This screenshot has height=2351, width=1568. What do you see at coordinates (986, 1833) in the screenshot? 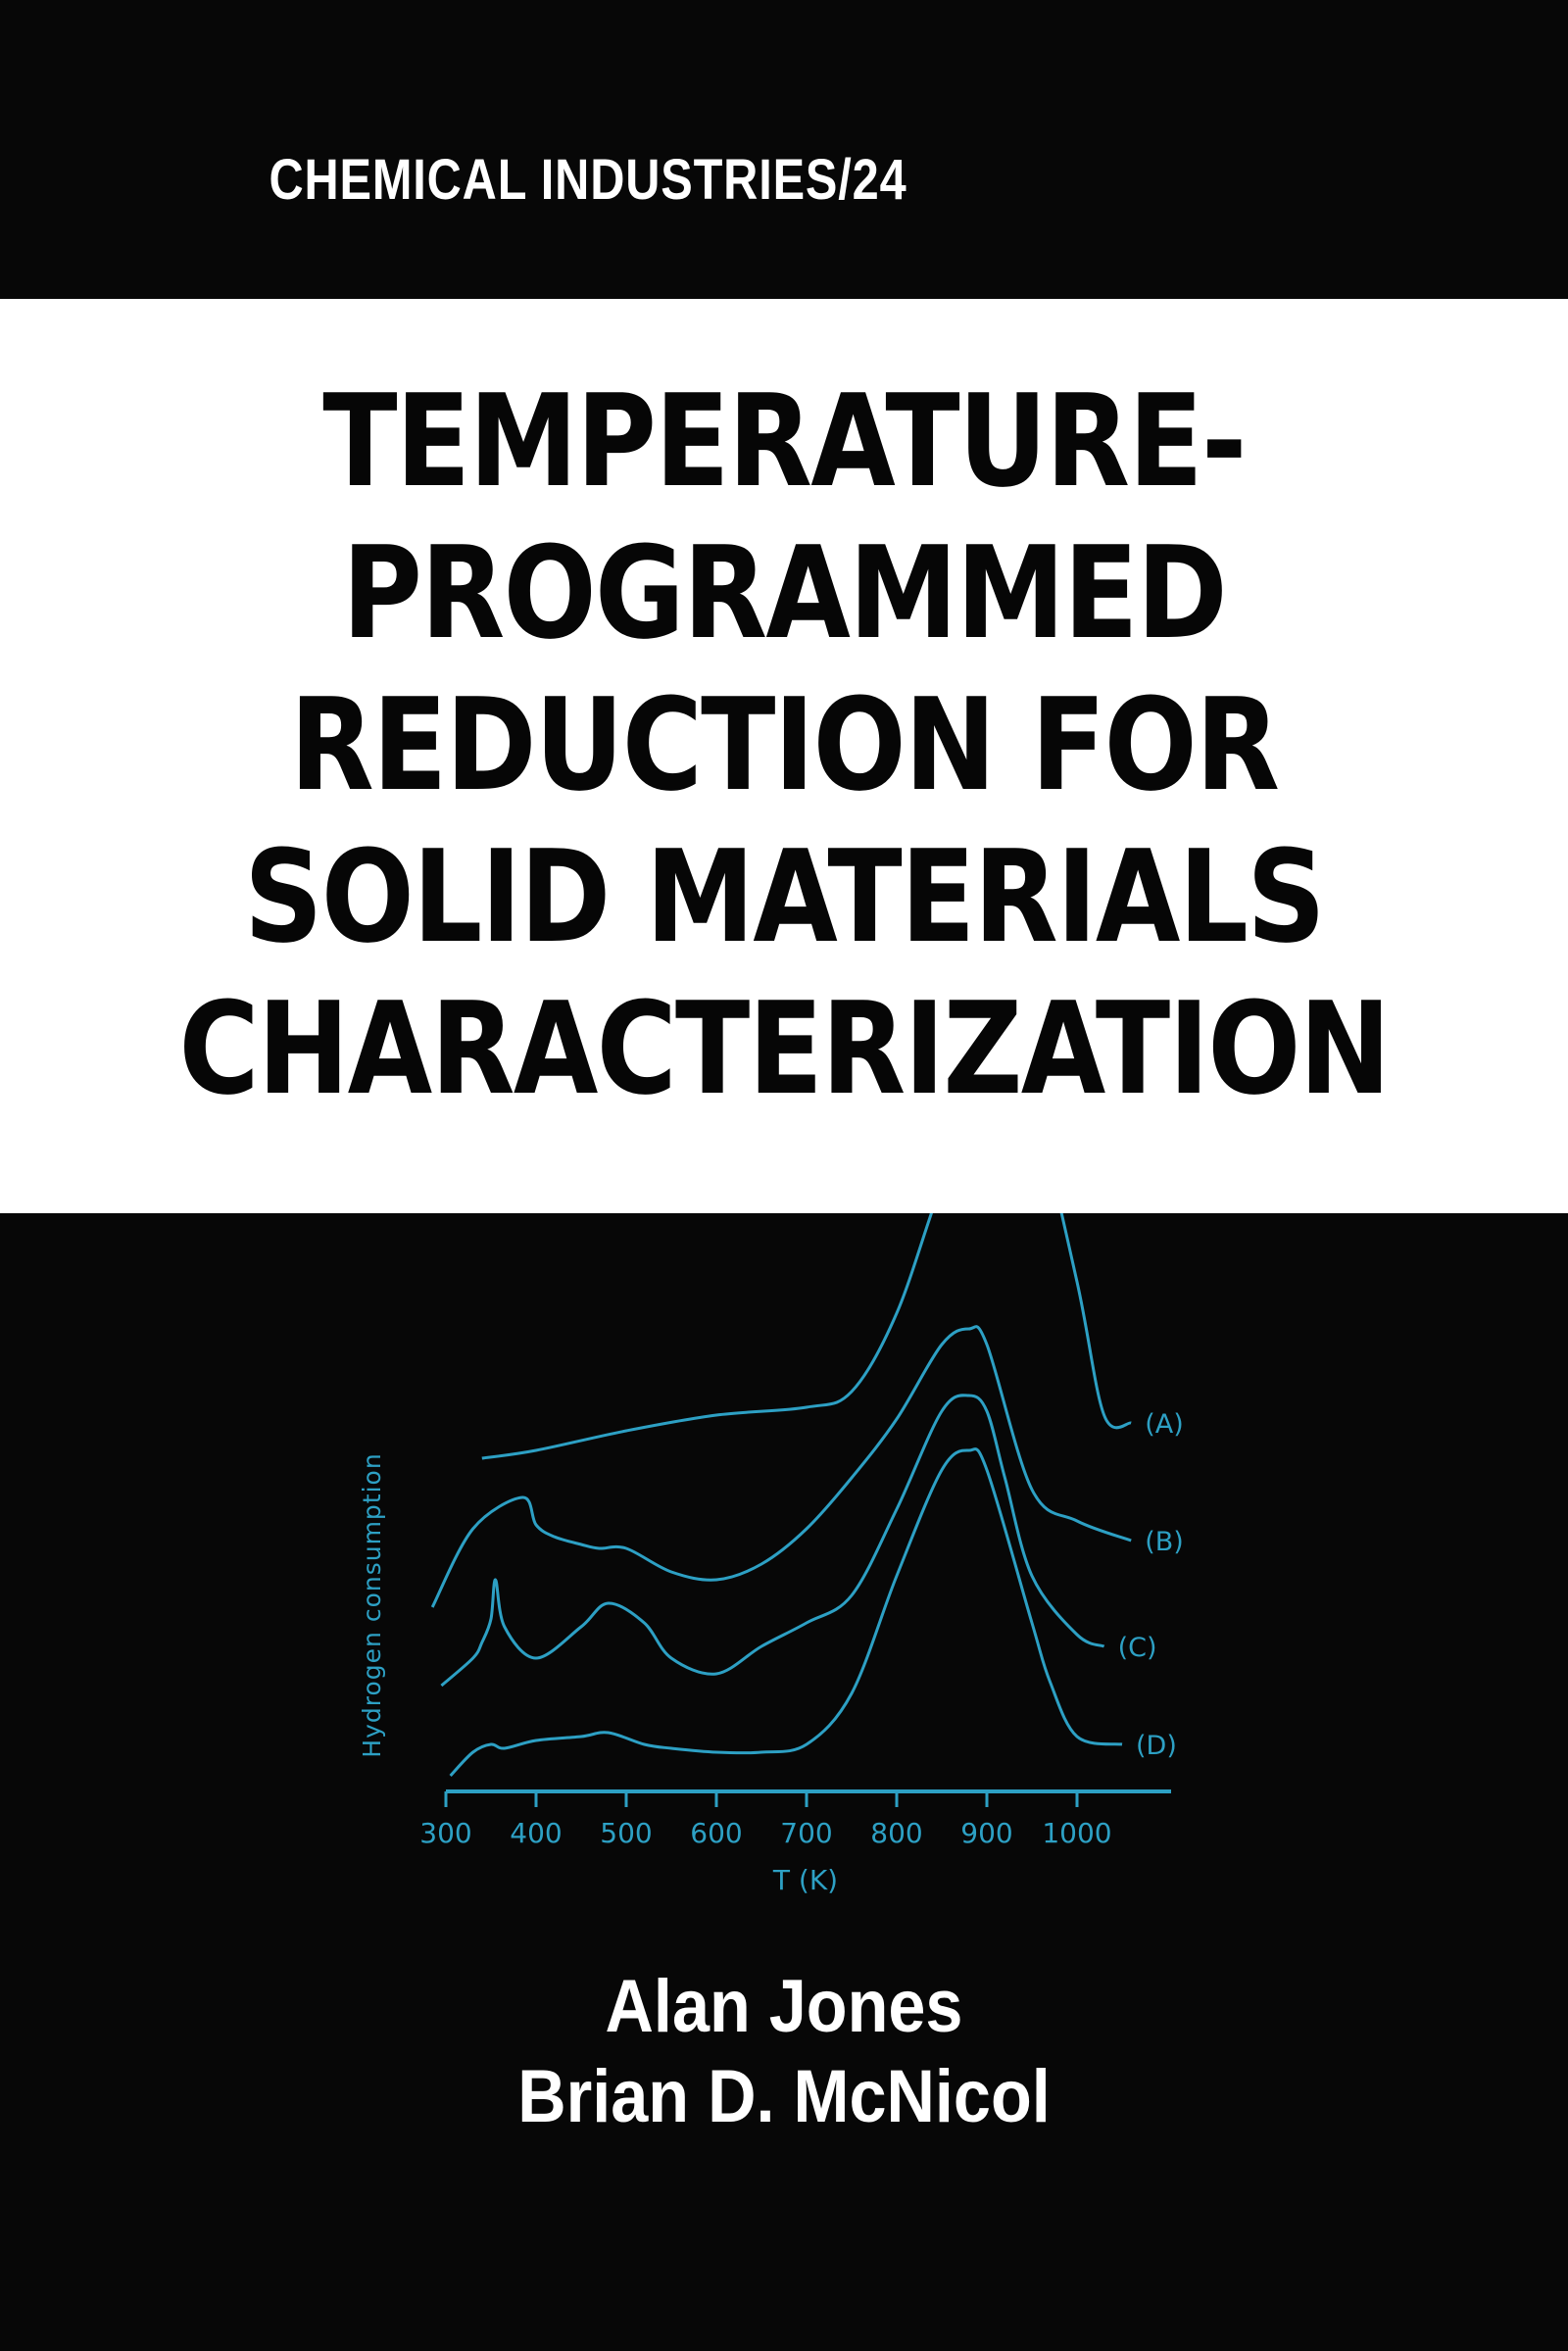
I see `x-tick-label-900: 900` at bounding box center [986, 1833].